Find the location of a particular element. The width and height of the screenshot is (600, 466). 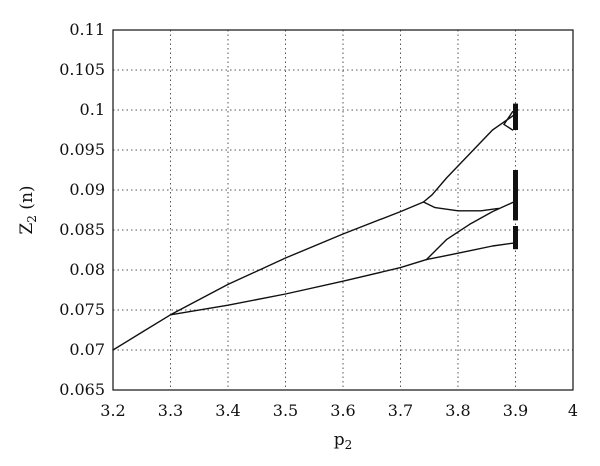

x-tick-label: 3.9 is located at coordinates (515, 410).